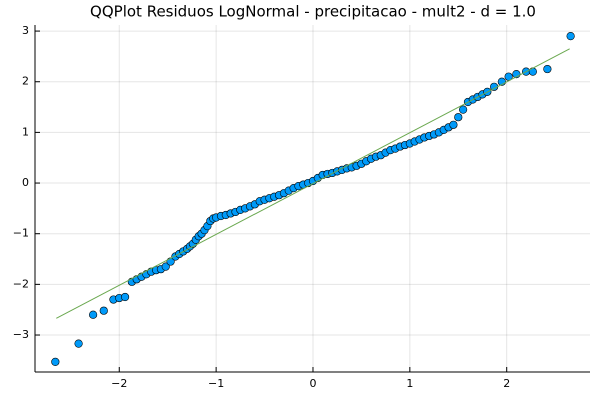  I want to click on y-tick-label: −1, so click(21, 233).